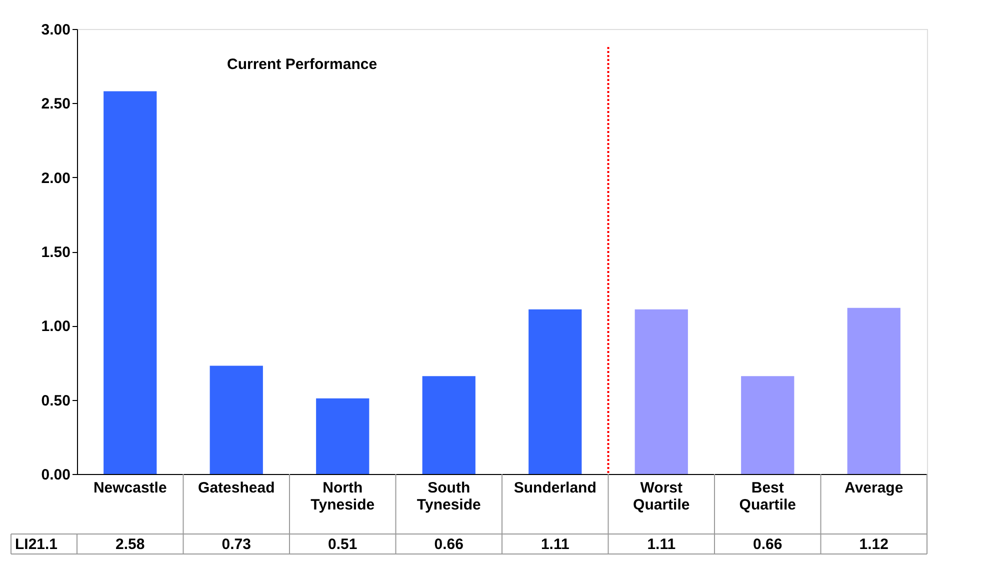 This screenshot has width=984, height=587. Describe the element at coordinates (555, 488) in the screenshot. I see `x-tick-label: Sunderland` at that location.